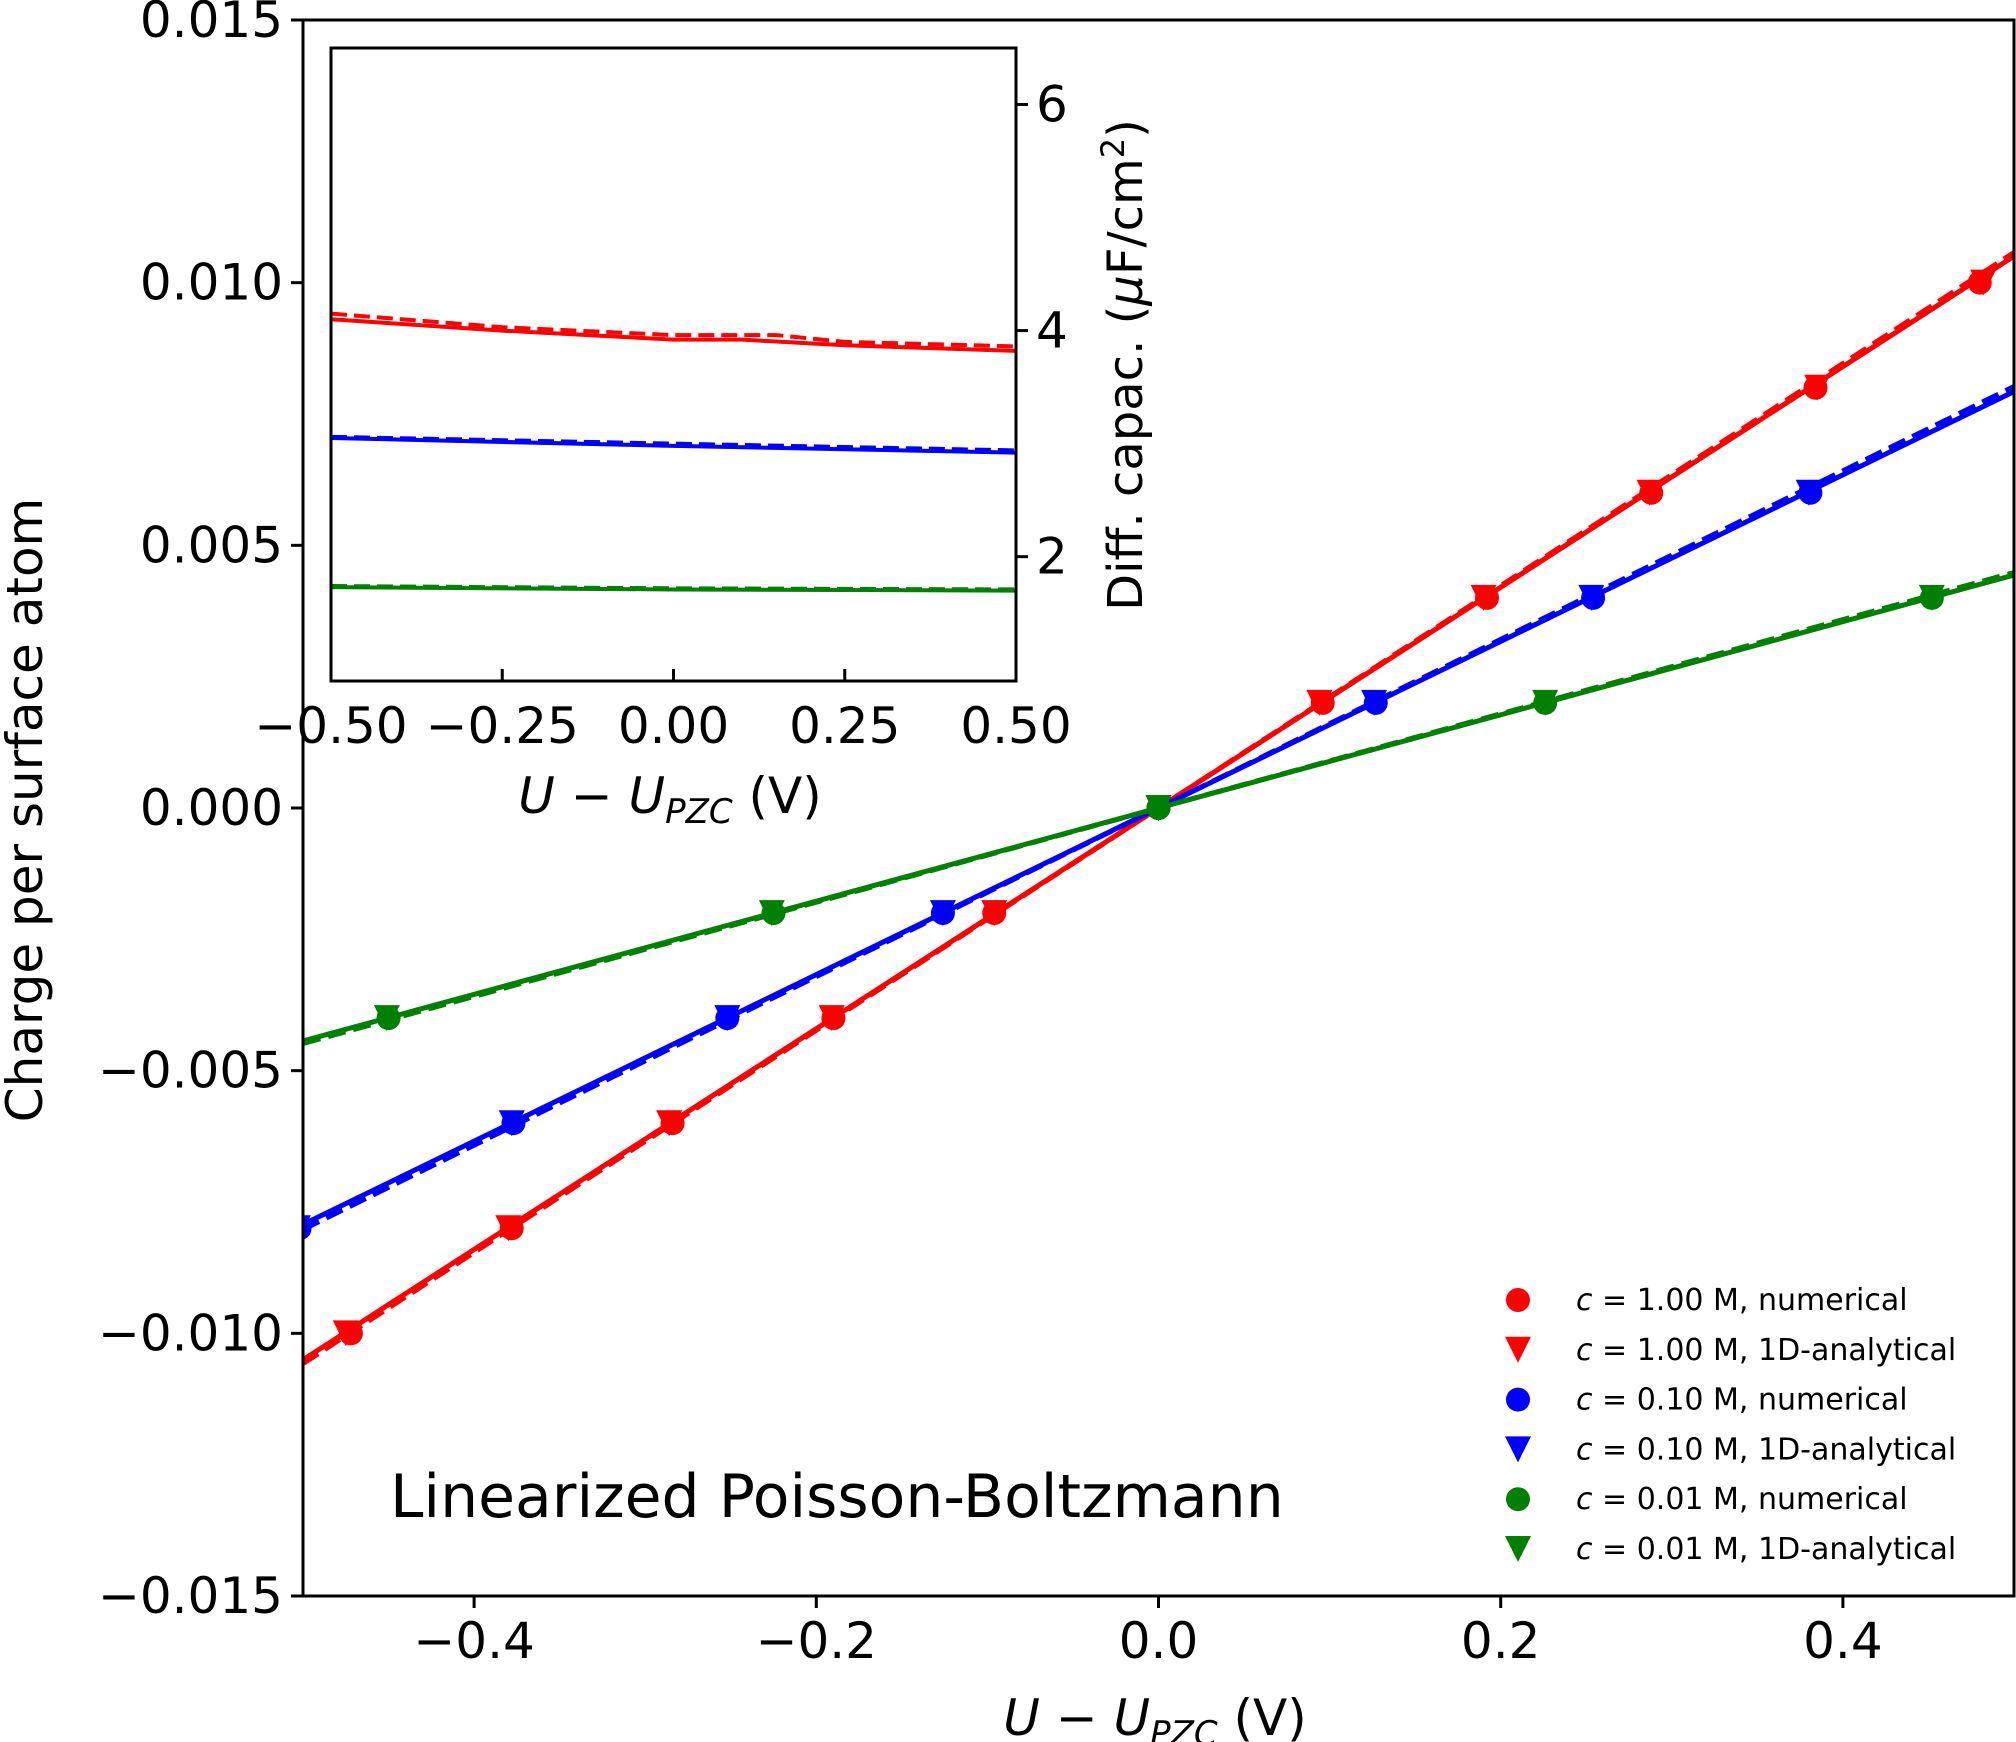  I want to click on inset-y-tick-label: 2, so click(1052, 557).